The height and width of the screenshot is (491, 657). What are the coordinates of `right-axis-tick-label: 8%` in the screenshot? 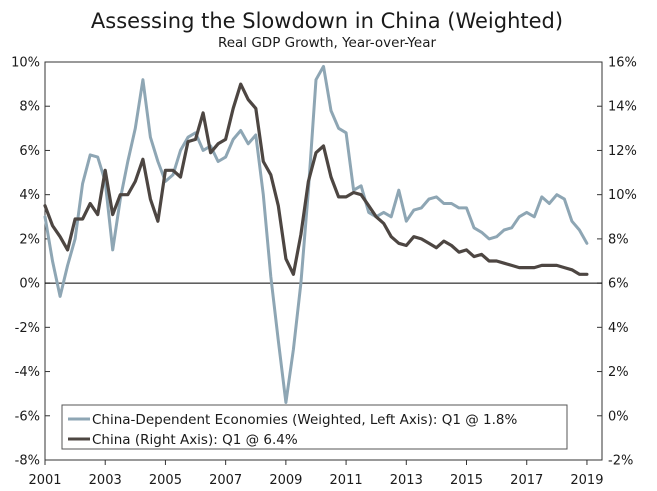 It's located at (618, 239).